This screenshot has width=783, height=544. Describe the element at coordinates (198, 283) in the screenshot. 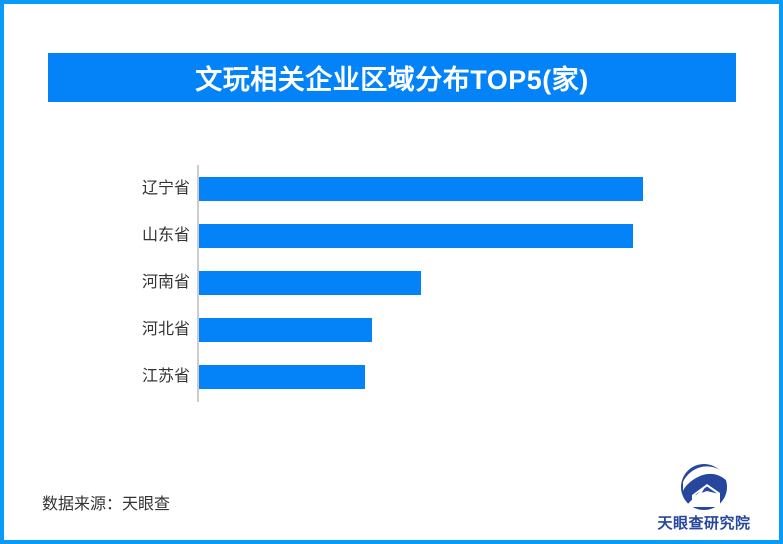

I see `y-axis-line` at that location.